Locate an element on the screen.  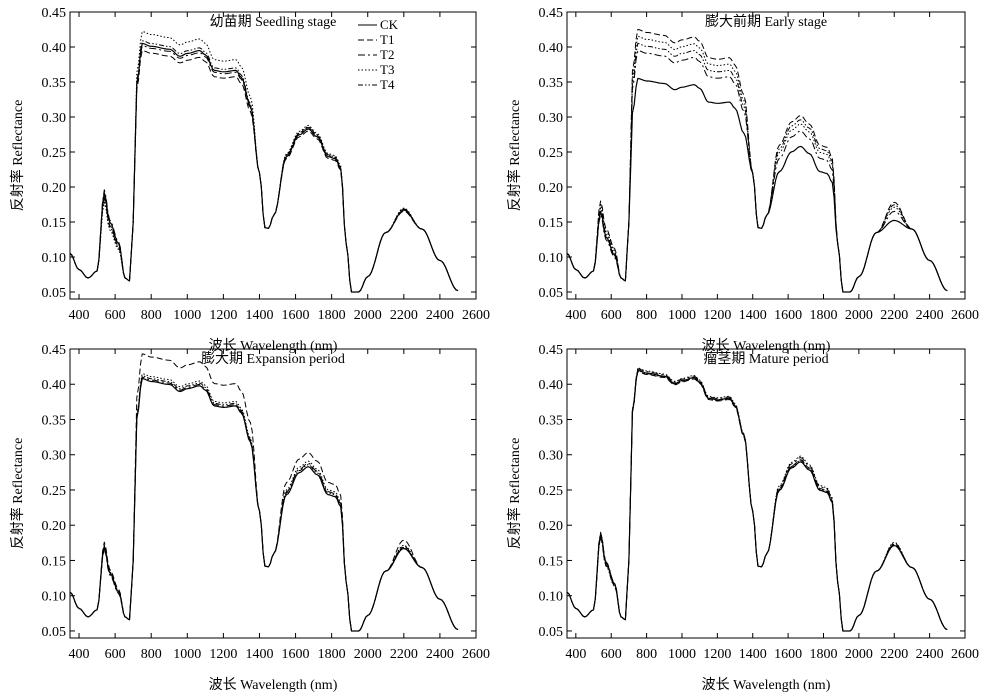
panel-title: 瘤茎期 Mature period is located at coordinates (765, 358).